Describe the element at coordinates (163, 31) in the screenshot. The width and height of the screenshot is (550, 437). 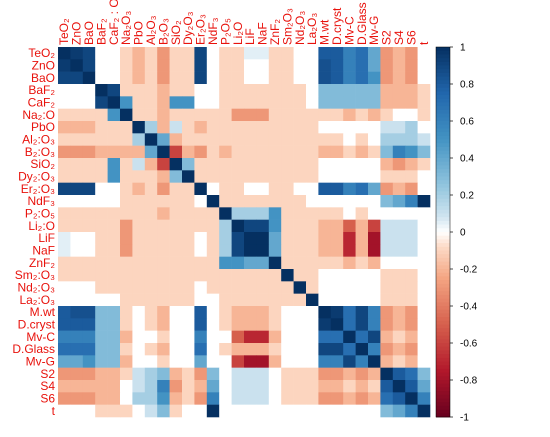
I see `column-label: B₂O₃` at that location.